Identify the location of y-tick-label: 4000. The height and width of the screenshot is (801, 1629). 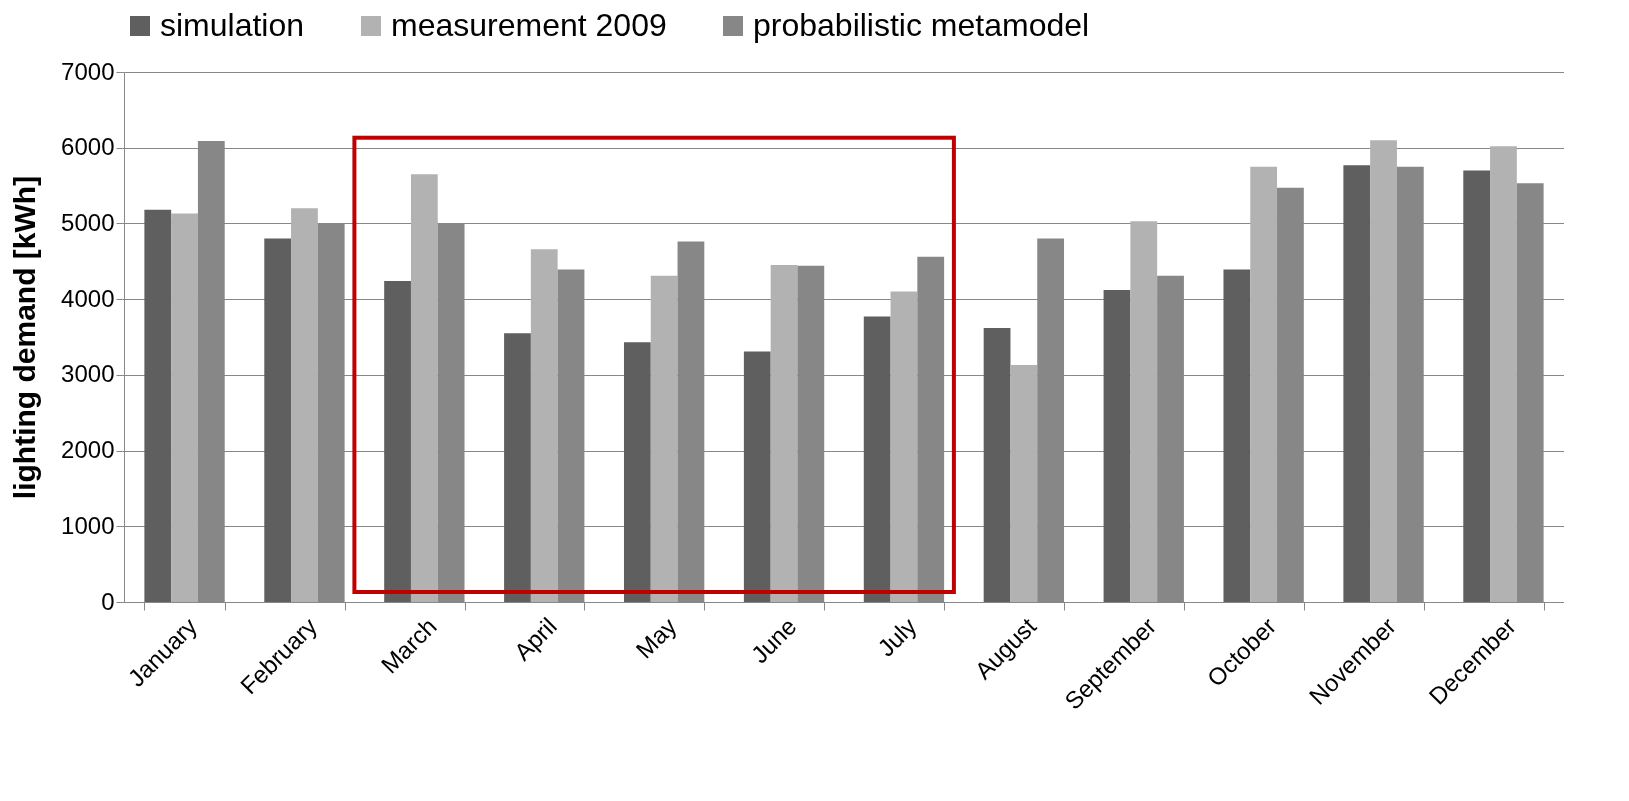
(88, 298).